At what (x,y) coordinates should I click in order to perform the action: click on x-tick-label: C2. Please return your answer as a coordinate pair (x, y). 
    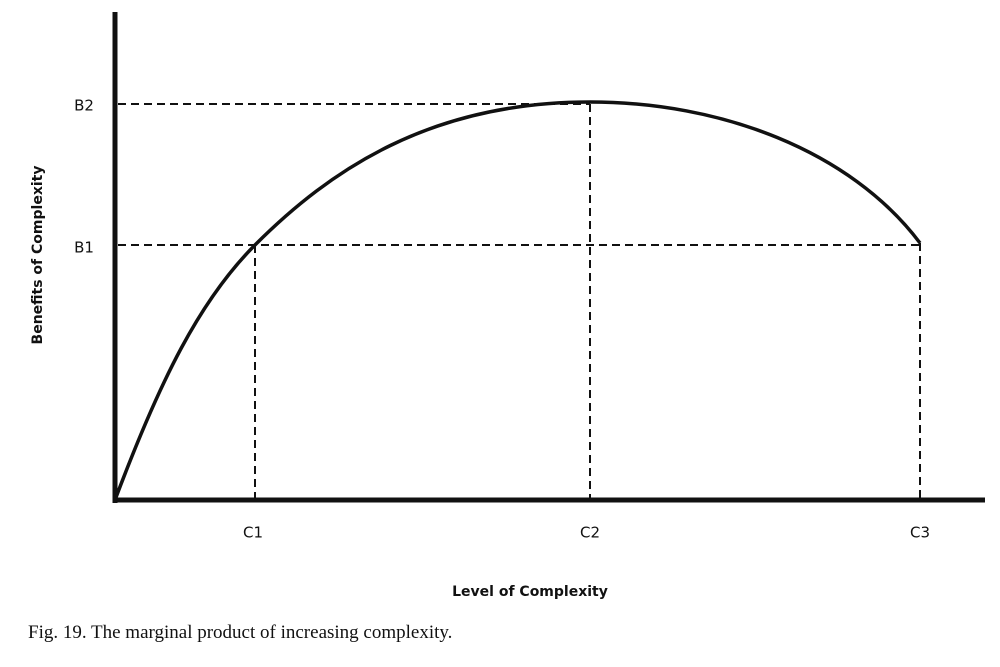
    Looking at the image, I should click on (590, 533).